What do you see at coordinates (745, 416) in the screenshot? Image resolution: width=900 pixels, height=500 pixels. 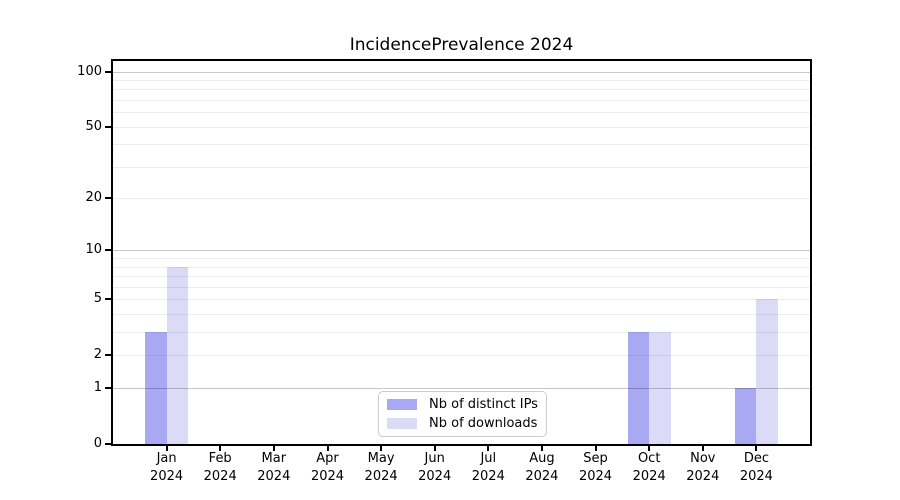 I see `bar-nb-of-distinct-ips-dec` at bounding box center [745, 416].